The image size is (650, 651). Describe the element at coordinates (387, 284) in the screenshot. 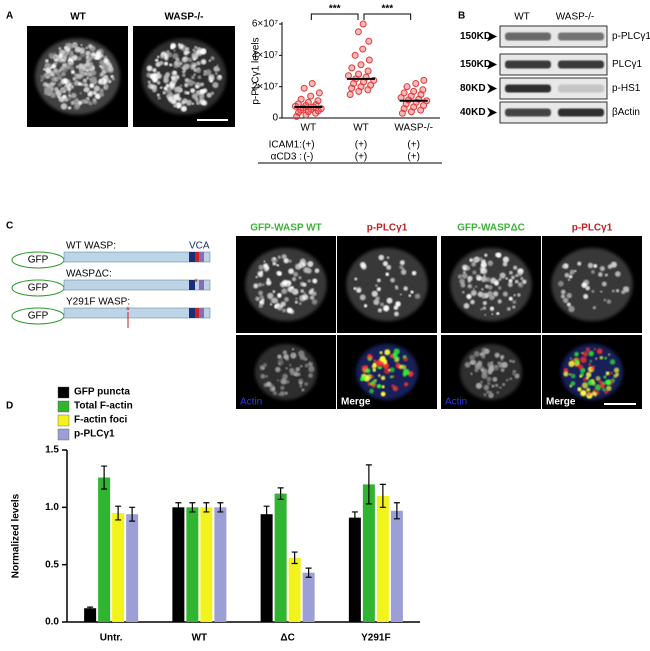

I see `cell` at that location.